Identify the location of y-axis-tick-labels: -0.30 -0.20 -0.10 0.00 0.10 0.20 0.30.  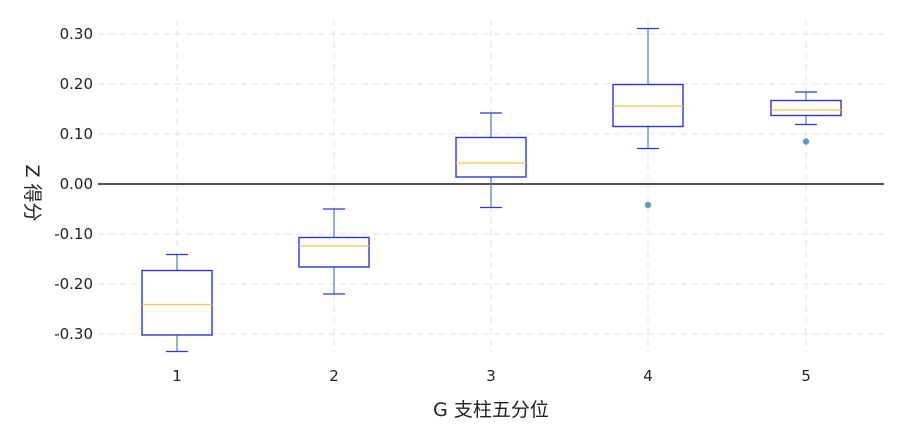
(73, 184).